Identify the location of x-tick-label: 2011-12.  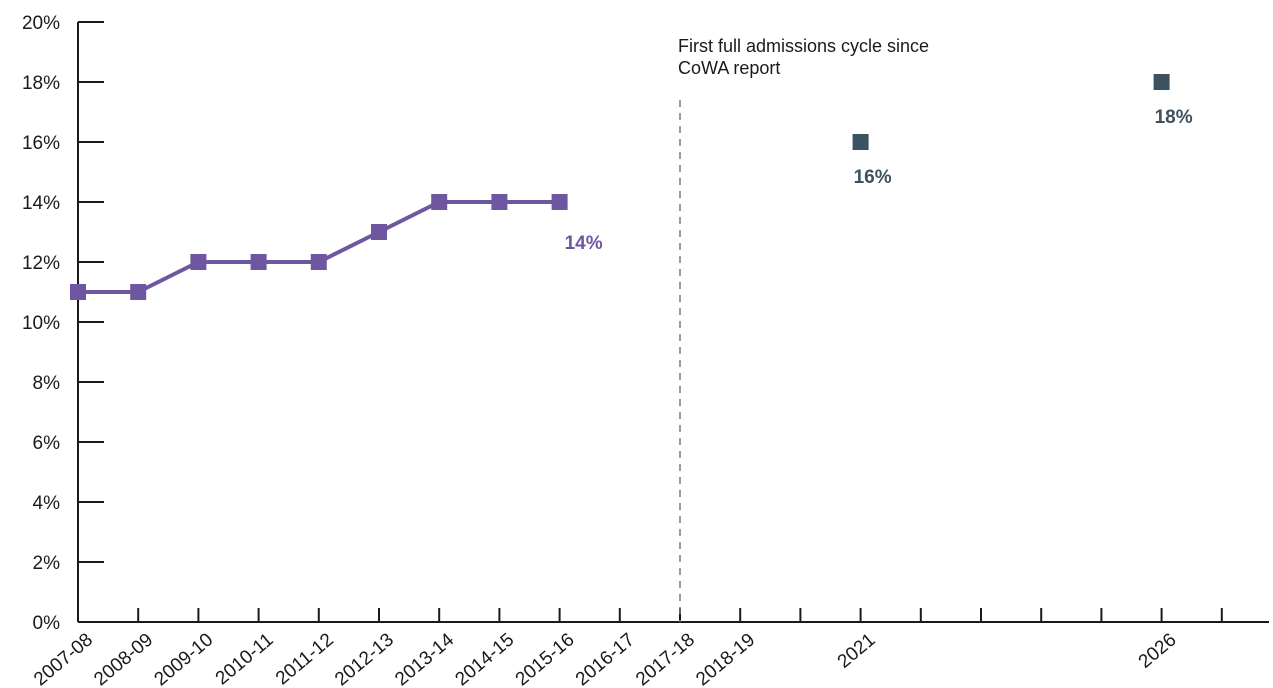
(305, 658).